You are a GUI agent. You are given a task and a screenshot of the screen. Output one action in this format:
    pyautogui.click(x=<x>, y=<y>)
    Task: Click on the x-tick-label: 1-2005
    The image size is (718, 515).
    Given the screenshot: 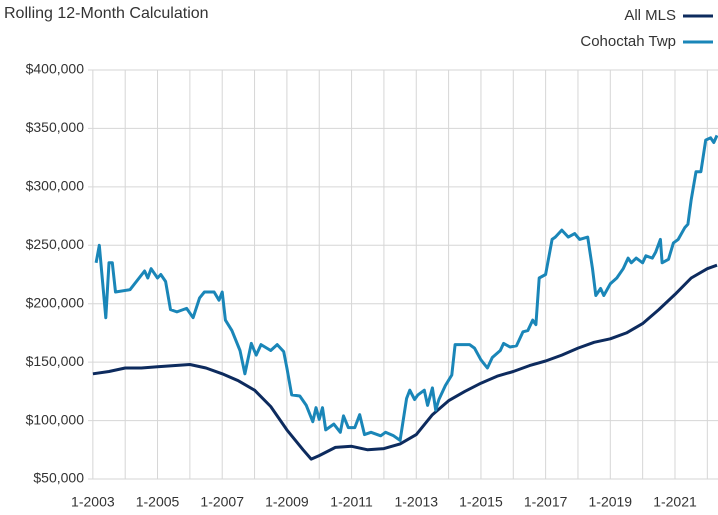 What is the action you would take?
    pyautogui.click(x=158, y=502)
    